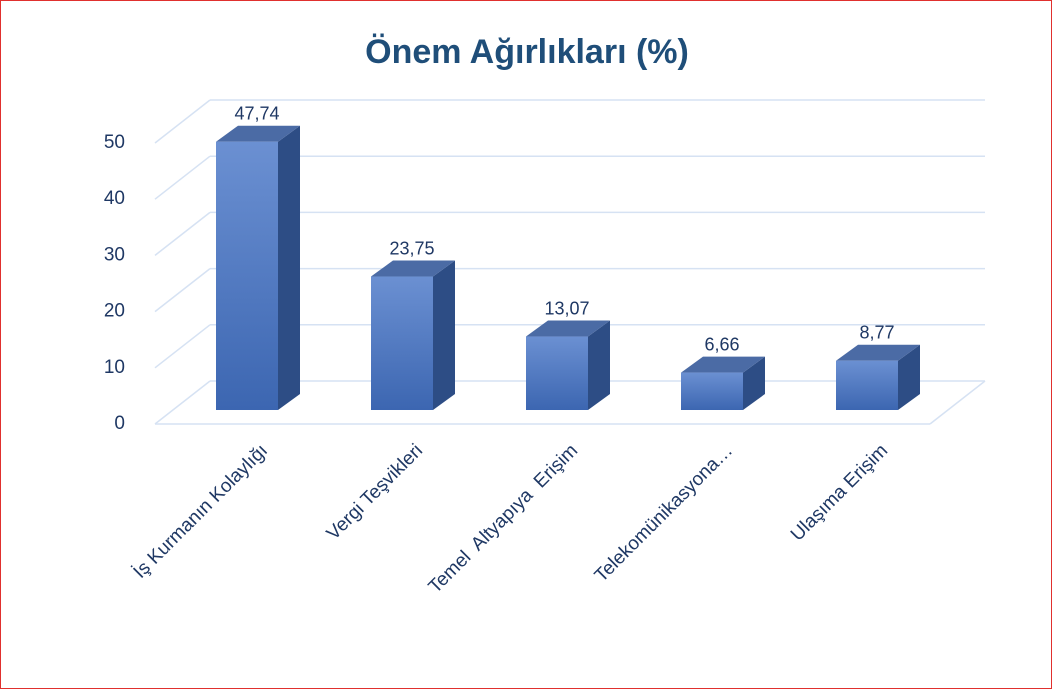 The width and height of the screenshot is (1052, 689). Describe the element at coordinates (119, 423) in the screenshot. I see `y-tick-label: 0` at that location.